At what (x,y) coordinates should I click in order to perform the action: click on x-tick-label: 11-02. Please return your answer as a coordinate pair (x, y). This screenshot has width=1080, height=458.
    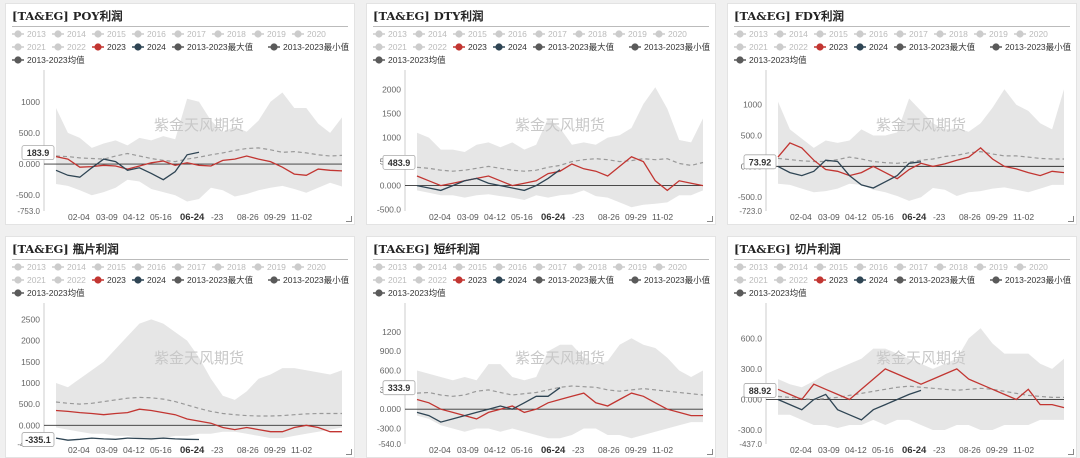
    Looking at the image, I should click on (1023, 450).